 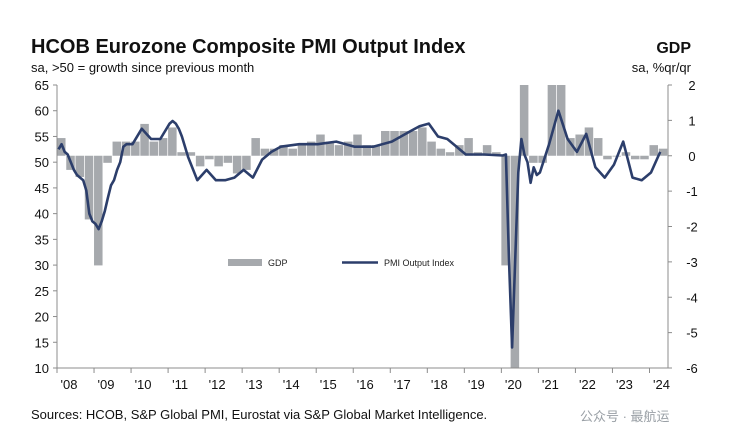 I want to click on left-tick-label: 25, so click(x=42, y=291).